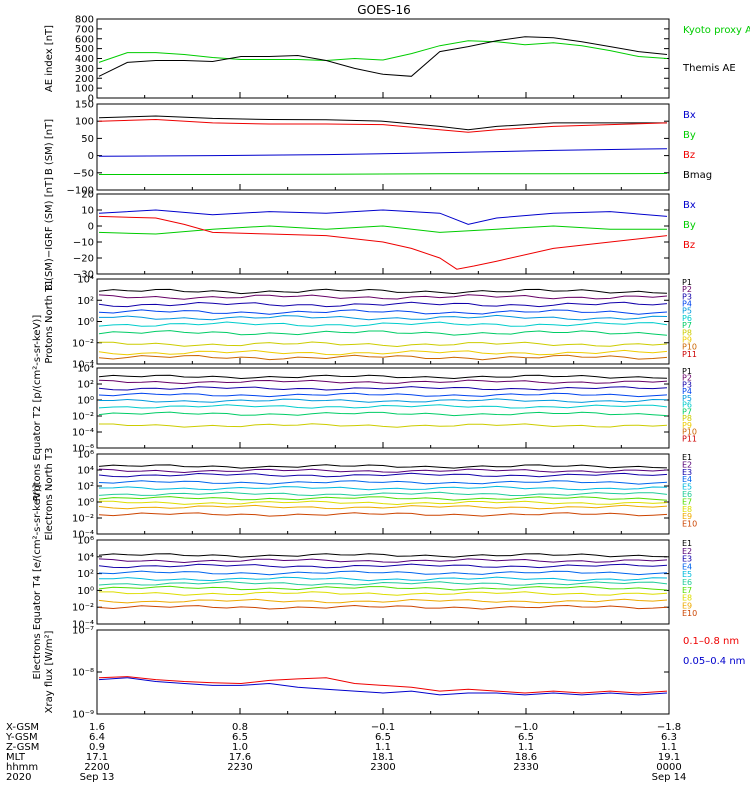  Describe the element at coordinates (687, 318) in the screenshot. I see `legend-entry: P6` at that location.